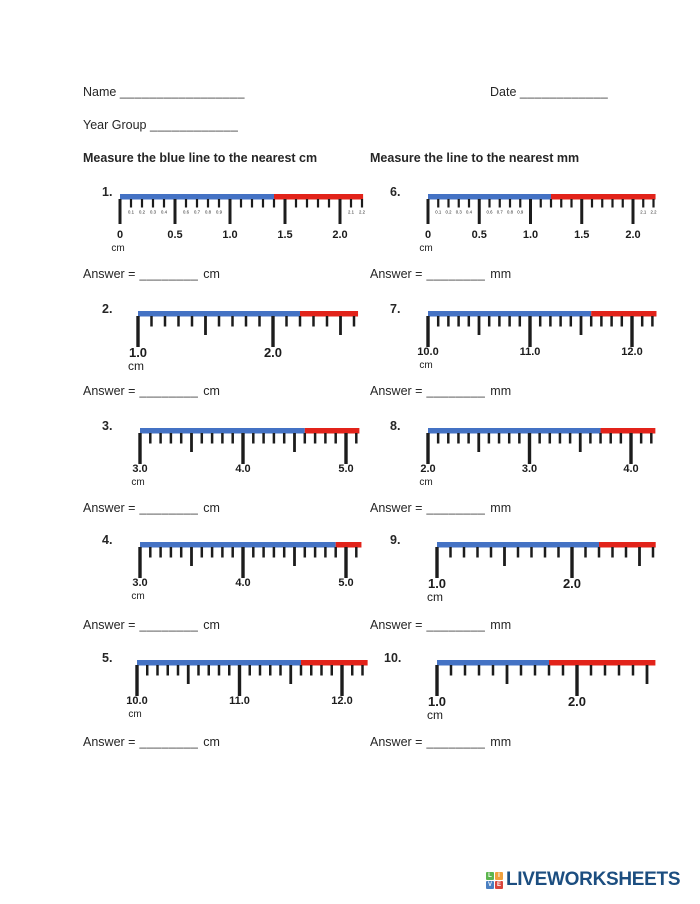 The width and height of the screenshot is (700, 904). What do you see at coordinates (351, 212) in the screenshot?
I see `ruler-micro-label: 2.1` at bounding box center [351, 212].